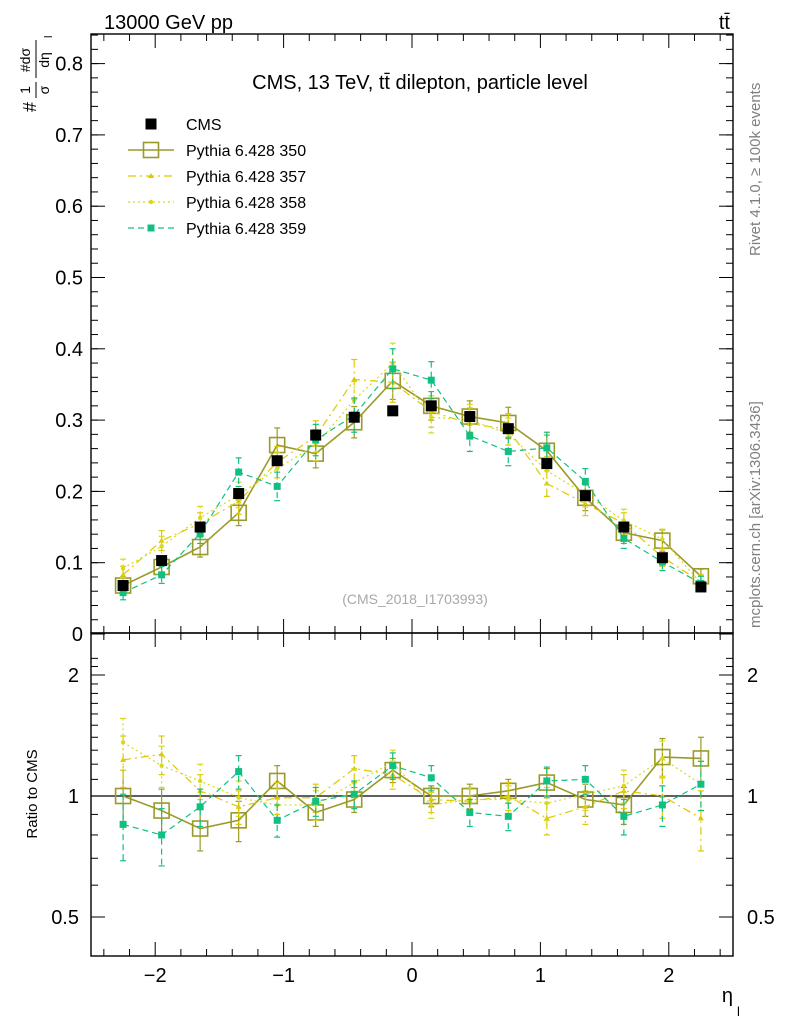  Describe the element at coordinates (668, 976) in the screenshot. I see `ratio-xtick-label: 2` at that location.